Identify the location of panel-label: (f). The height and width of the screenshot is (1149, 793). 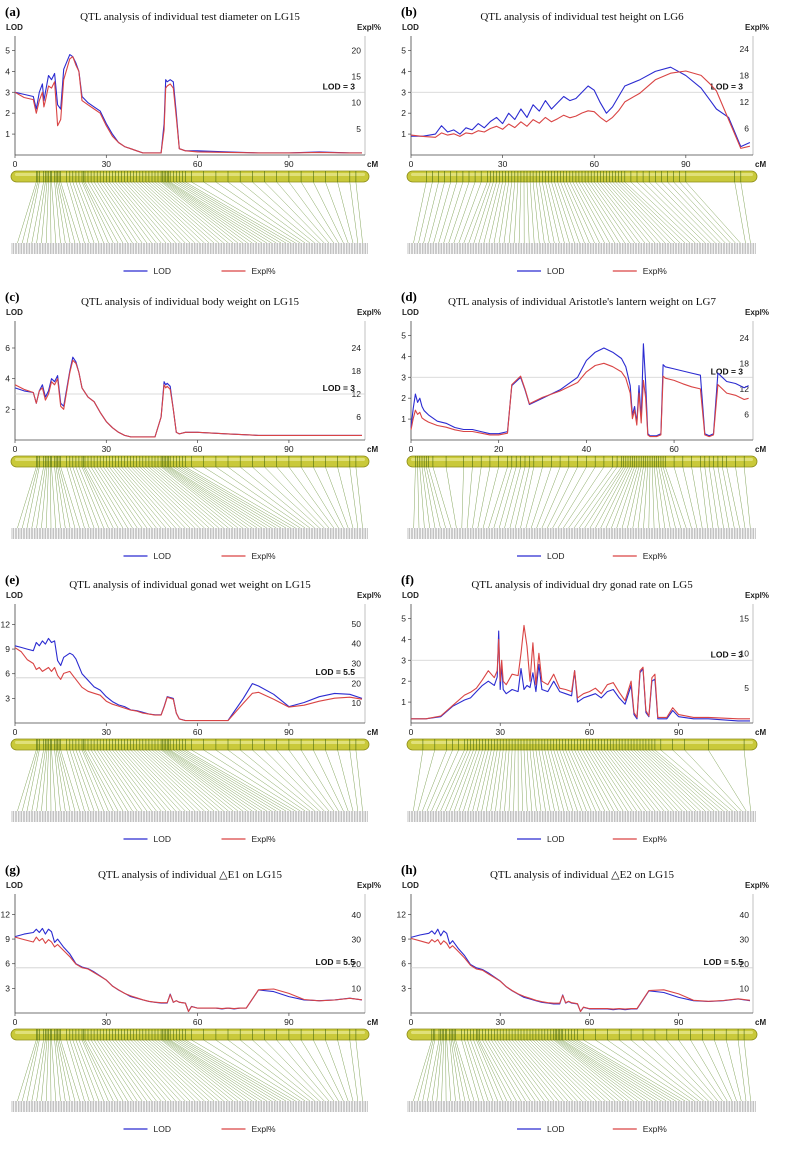
(407, 579).